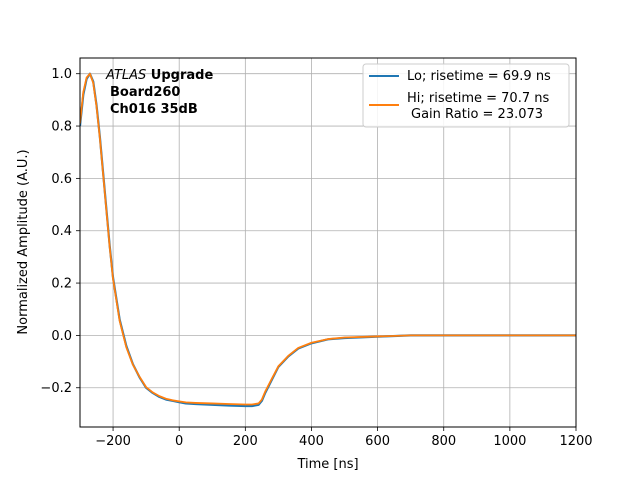 The width and height of the screenshot is (640, 480). What do you see at coordinates (575, 441) in the screenshot?
I see `x-tick-label: 1200` at bounding box center [575, 441].